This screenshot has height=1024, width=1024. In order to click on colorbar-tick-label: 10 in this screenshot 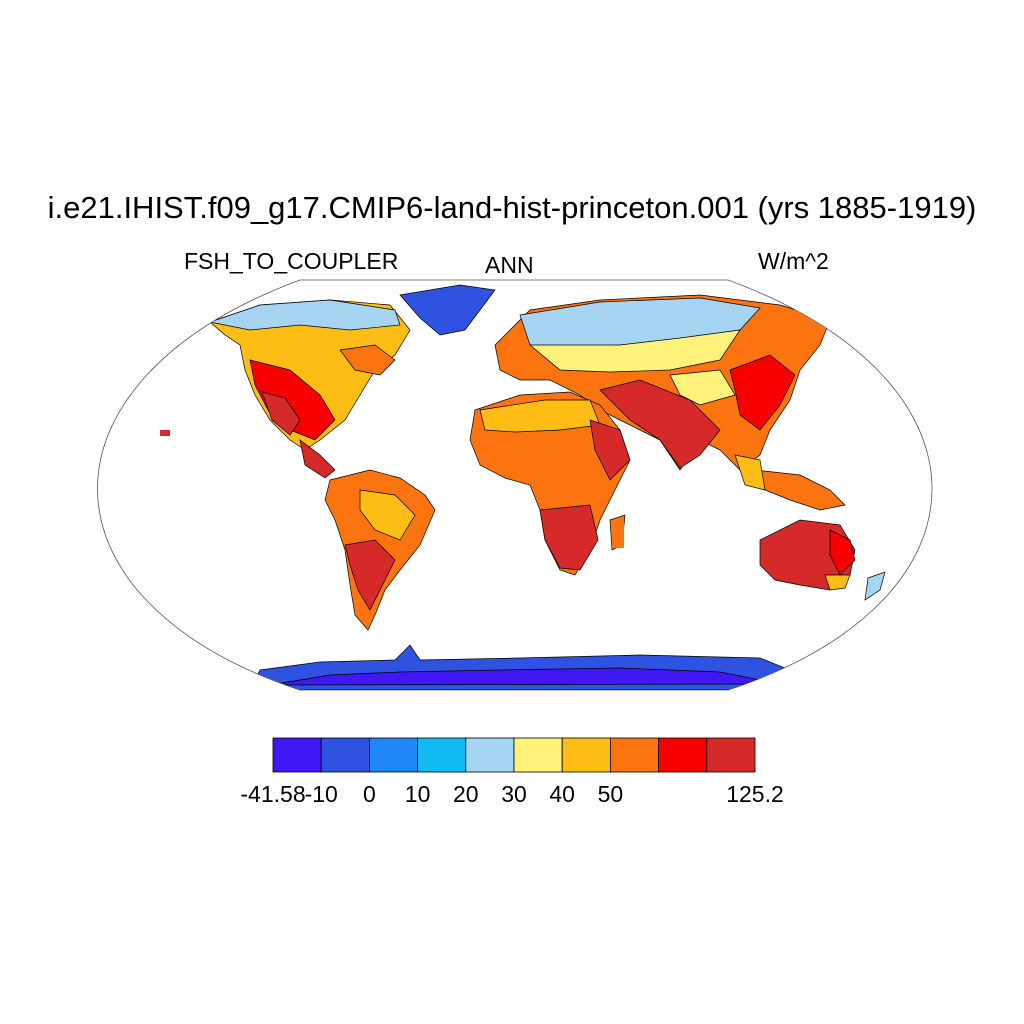, I will do `click(417, 794)`.